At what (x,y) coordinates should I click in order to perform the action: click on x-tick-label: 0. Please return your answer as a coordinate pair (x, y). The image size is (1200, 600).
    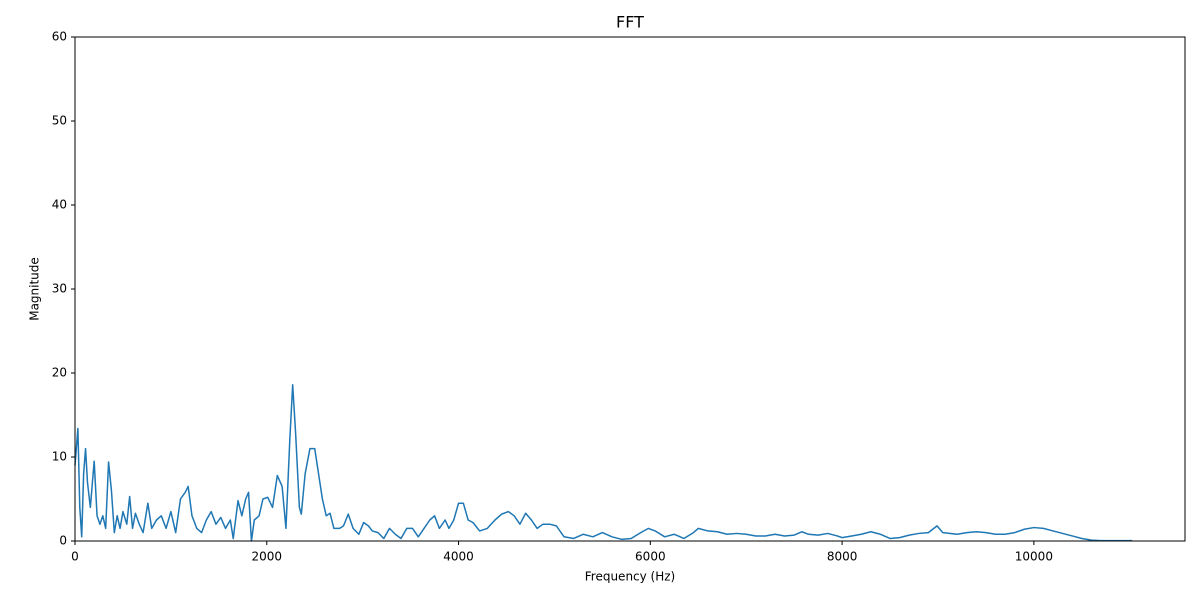
    Looking at the image, I should click on (75, 557).